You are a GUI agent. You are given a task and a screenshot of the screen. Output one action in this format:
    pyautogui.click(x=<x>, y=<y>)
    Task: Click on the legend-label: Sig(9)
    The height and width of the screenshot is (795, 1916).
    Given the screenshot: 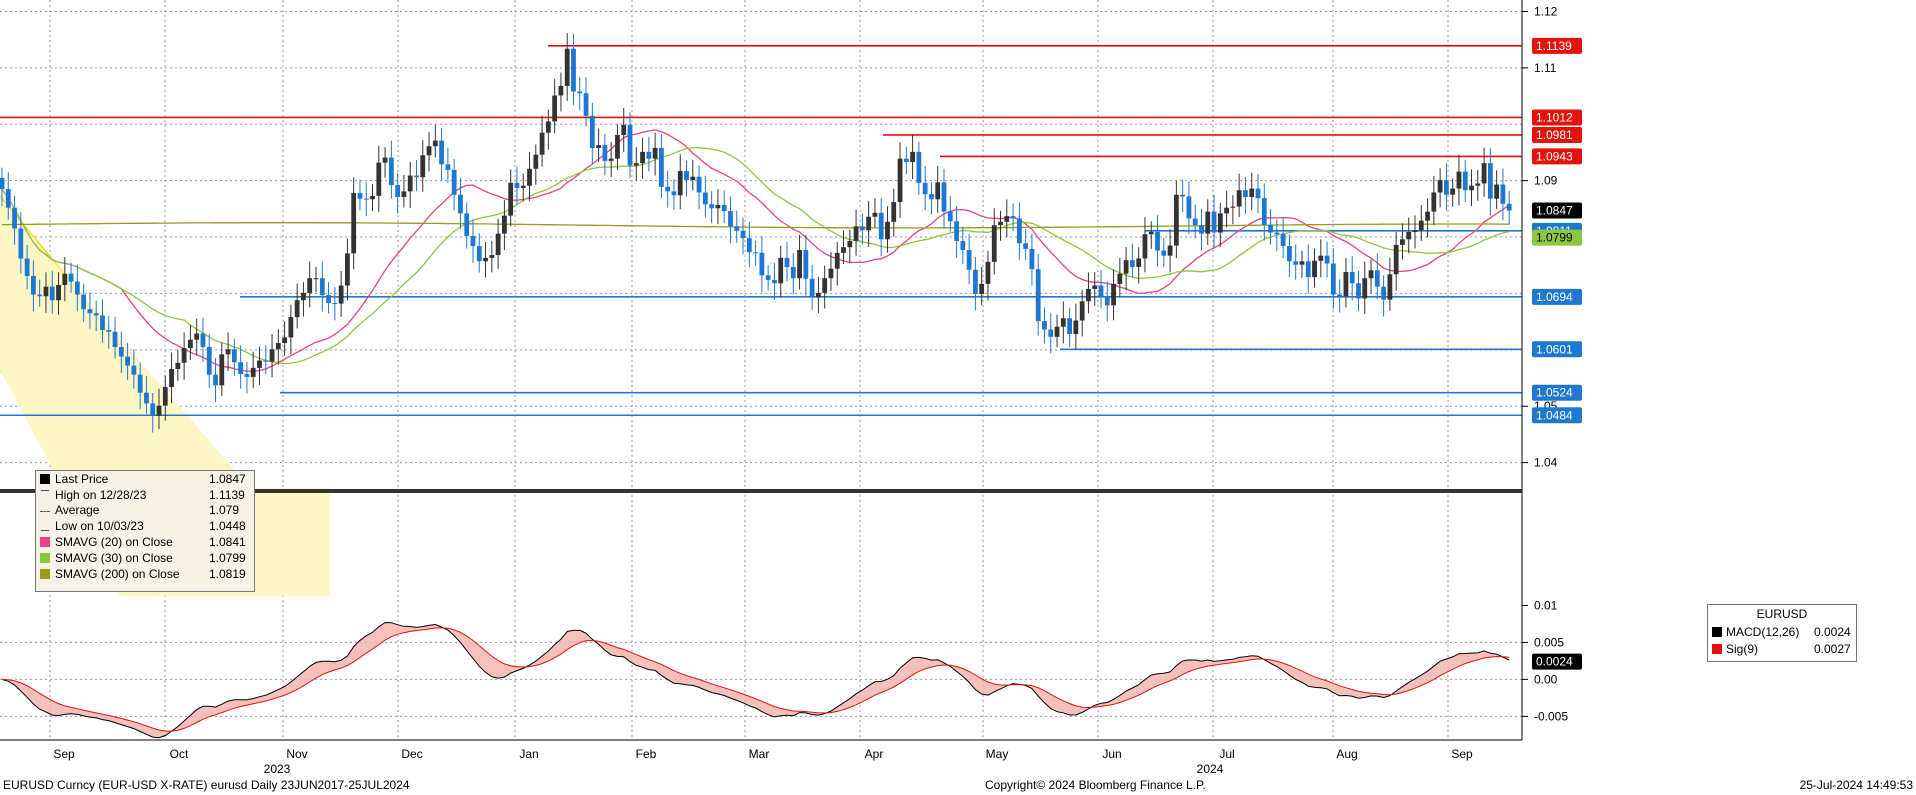 What is the action you would take?
    pyautogui.click(x=1742, y=648)
    